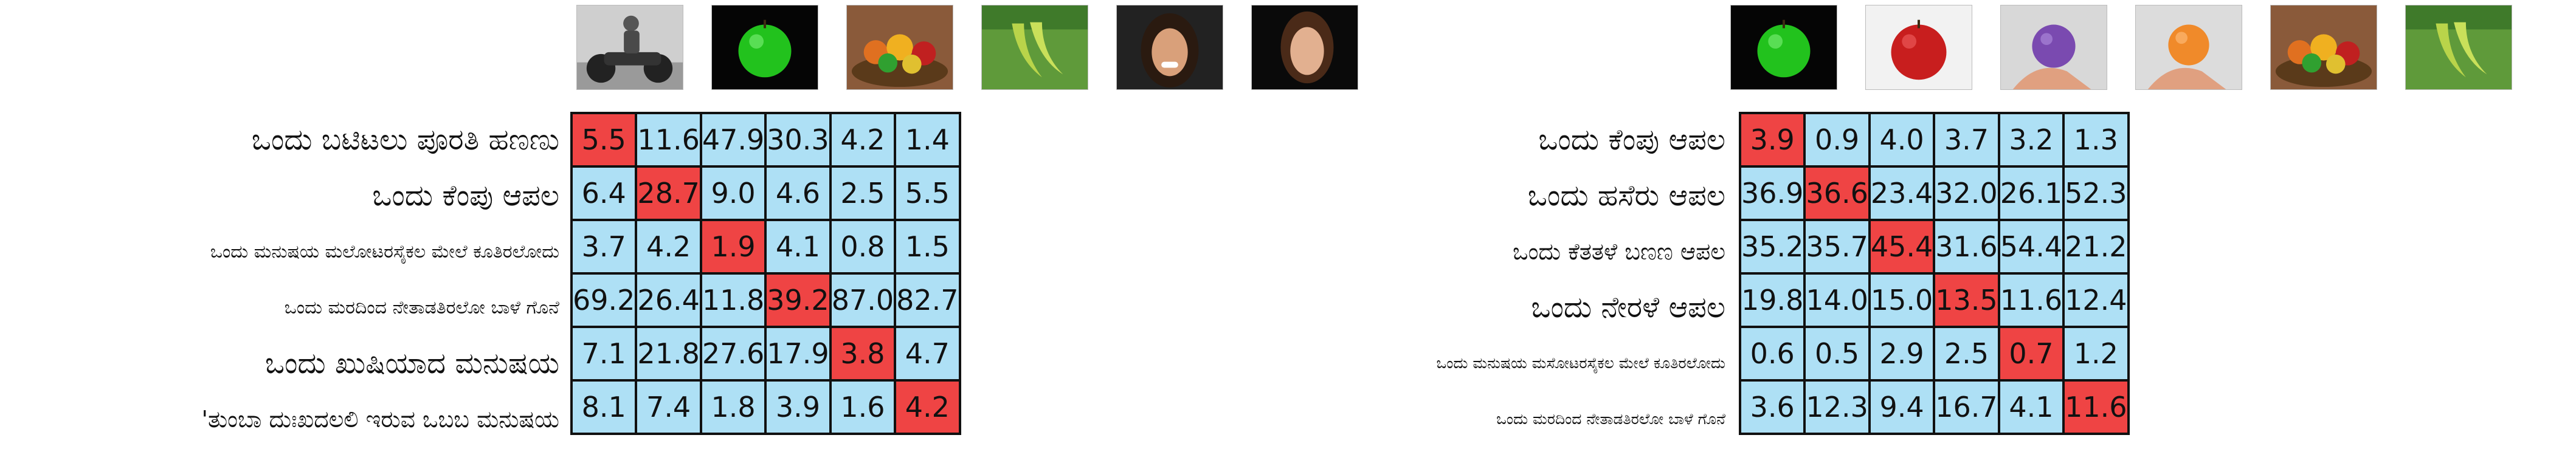 The width and height of the screenshot is (2576, 466). What do you see at coordinates (1837, 247) in the screenshot?
I see `value-cell: 35.7` at bounding box center [1837, 247].